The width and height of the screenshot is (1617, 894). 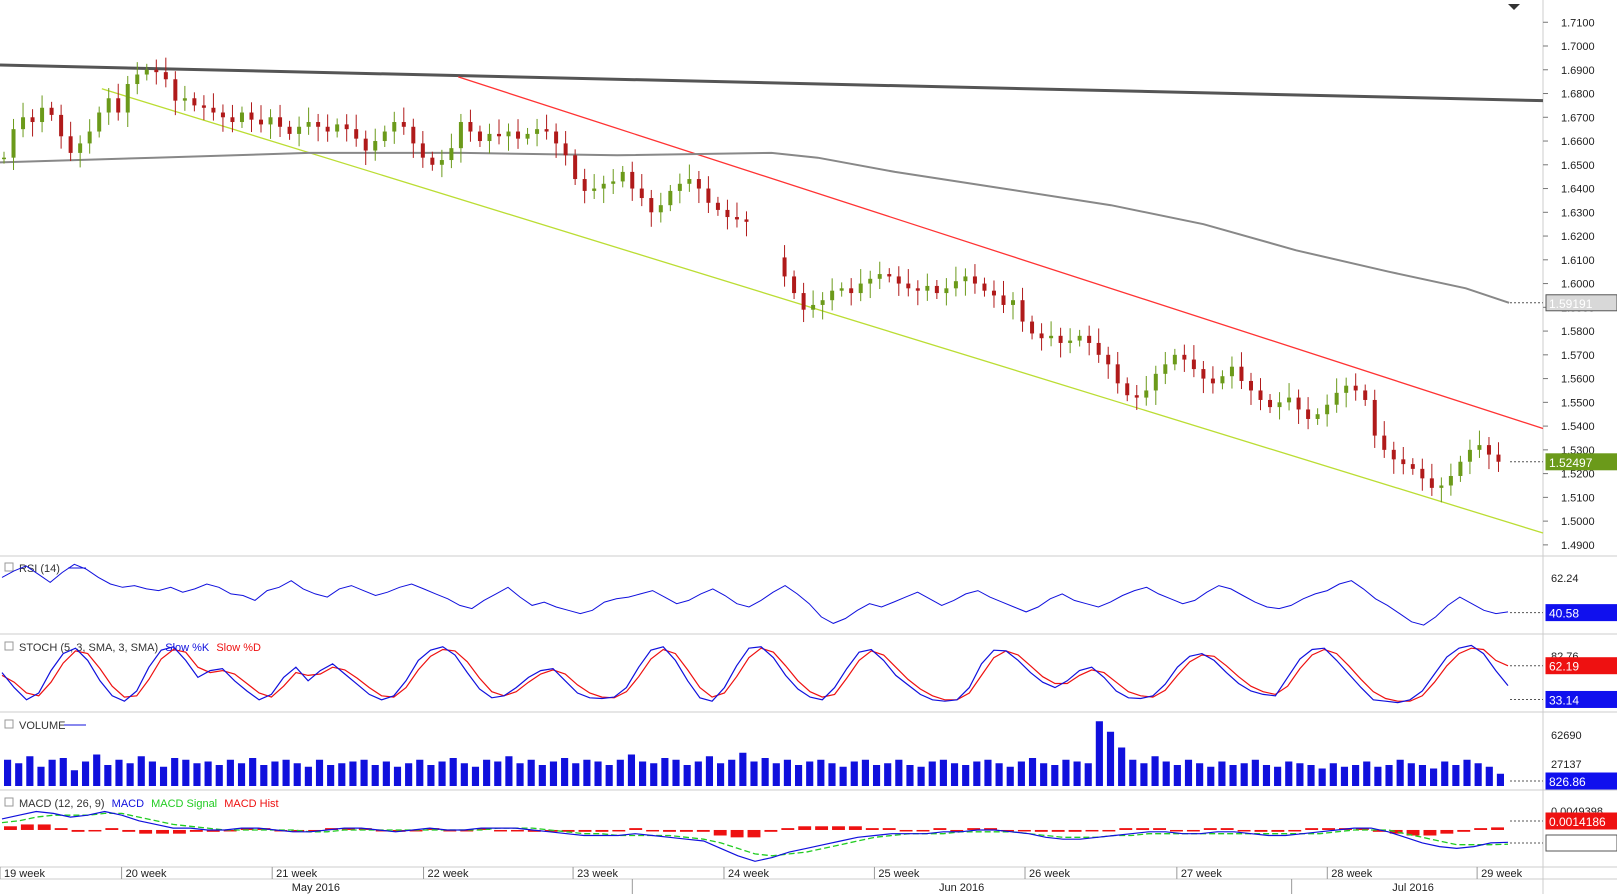 I want to click on week-label: 24 week, so click(x=748, y=874).